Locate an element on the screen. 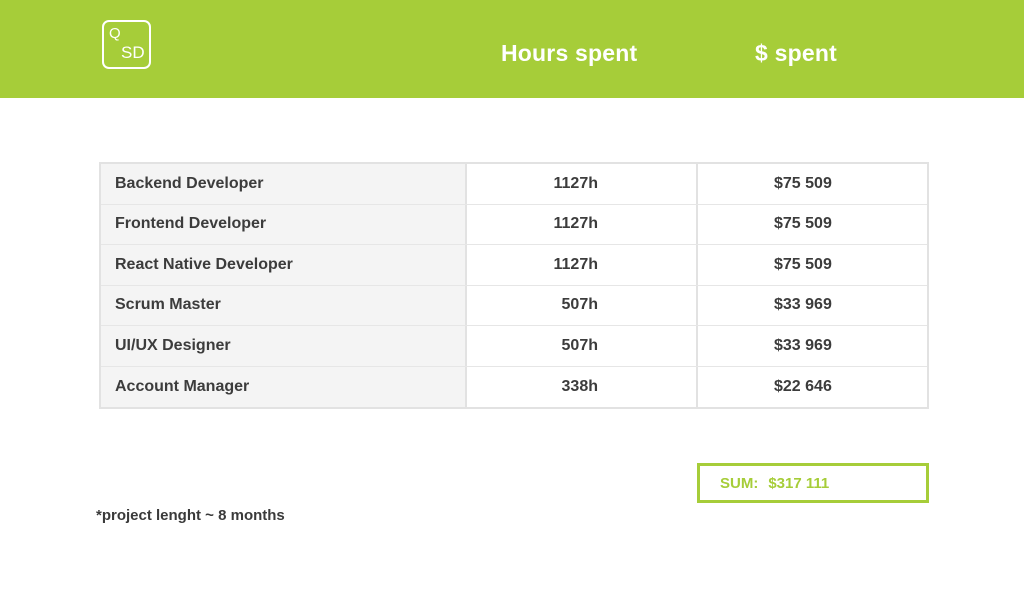 The height and width of the screenshot is (604, 1024). table-row: Backend Developer 1127h $75 509 is located at coordinates (514, 184).